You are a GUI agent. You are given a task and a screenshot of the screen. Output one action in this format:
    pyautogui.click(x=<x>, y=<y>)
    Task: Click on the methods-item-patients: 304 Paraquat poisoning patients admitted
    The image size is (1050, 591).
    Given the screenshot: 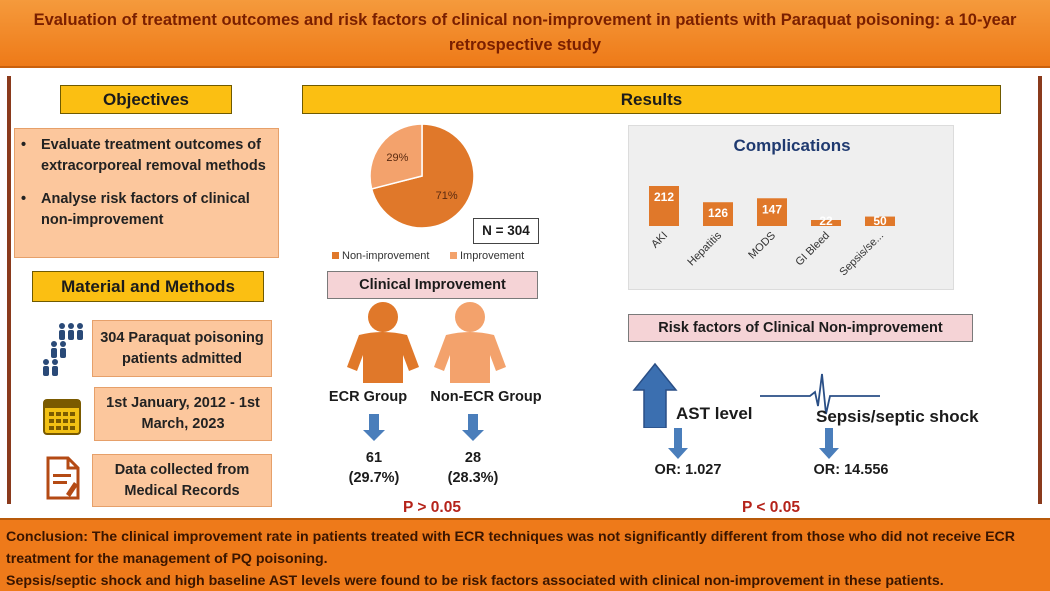 What is the action you would take?
    pyautogui.click(x=182, y=348)
    